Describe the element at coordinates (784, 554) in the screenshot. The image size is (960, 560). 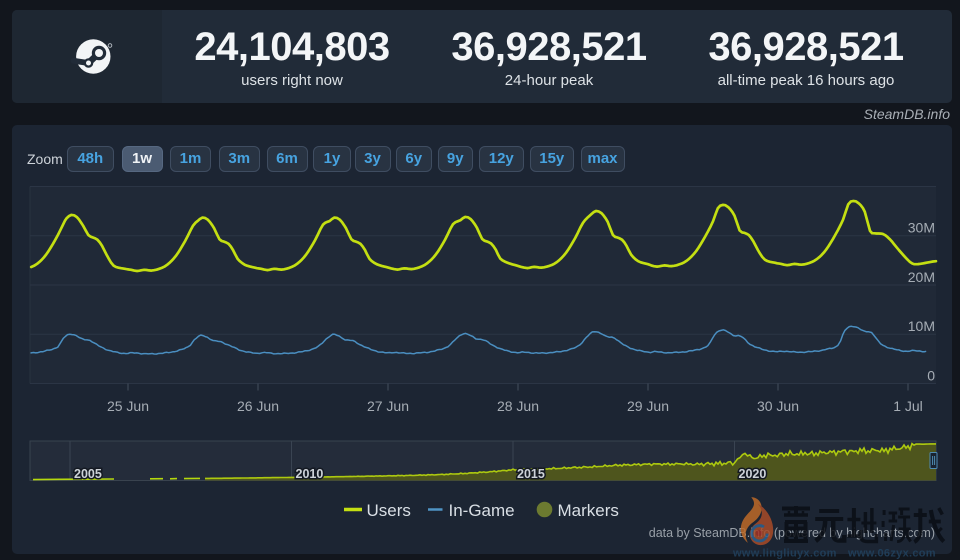
I see `svg-text: www.lingliuyx.com` at that location.